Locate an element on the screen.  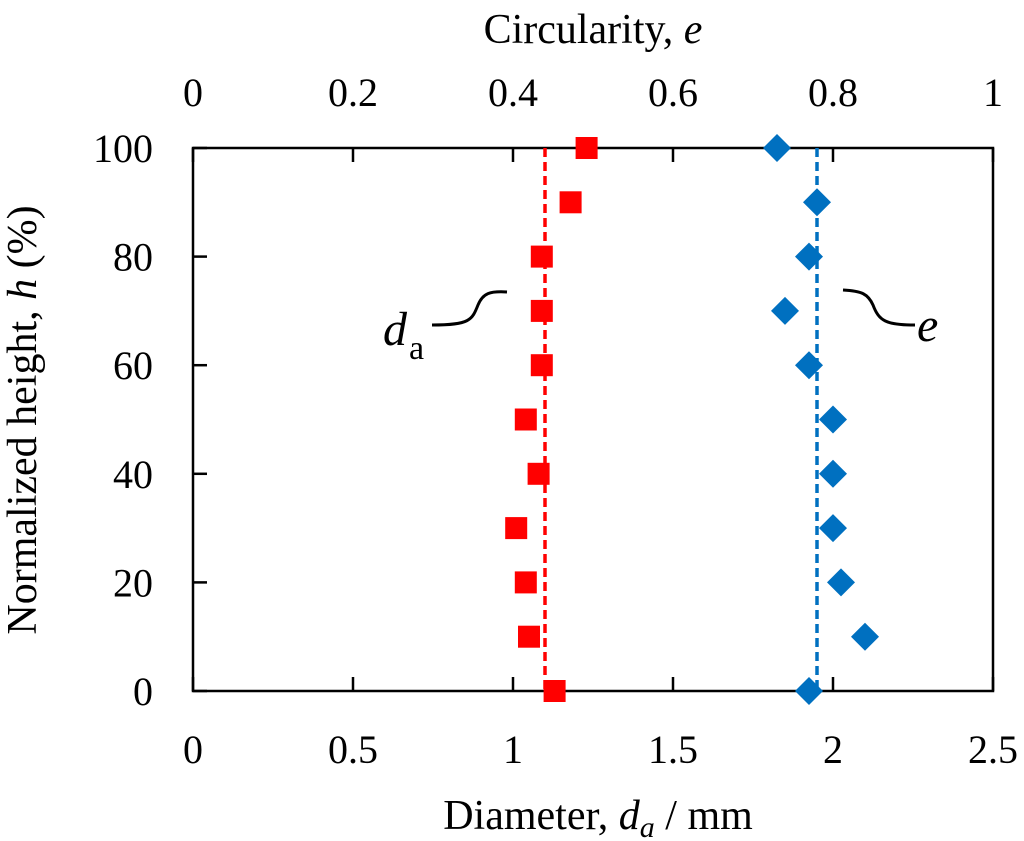
left-tick-label: 60 is located at coordinates (133, 365).